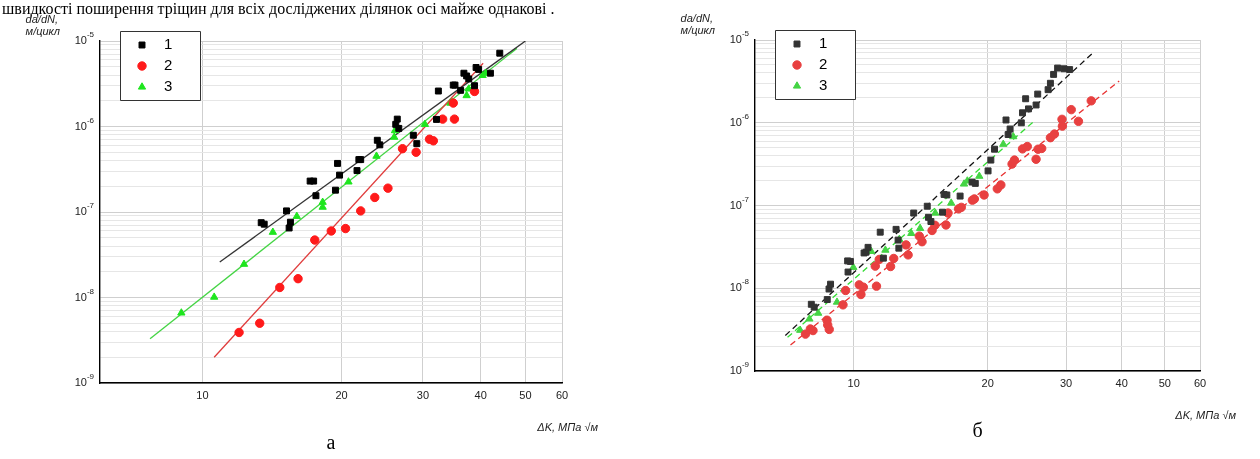  Describe the element at coordinates (697, 24) in the screenshot. I see `y-axis-title: da/dN, м/цикл` at that location.